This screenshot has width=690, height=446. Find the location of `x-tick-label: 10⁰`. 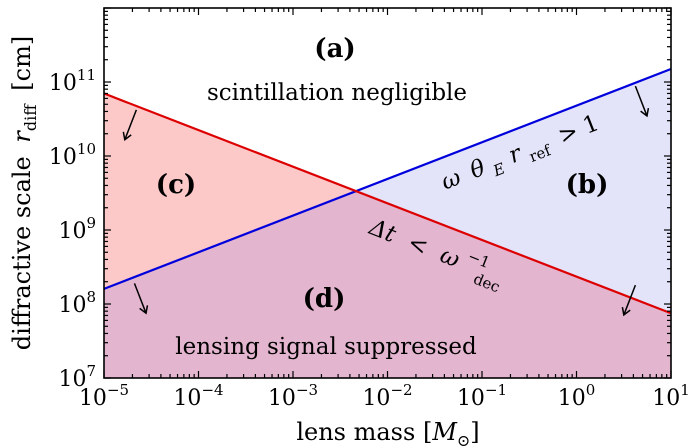

x-tick-label: 10⁰ is located at coordinates (577, 396).